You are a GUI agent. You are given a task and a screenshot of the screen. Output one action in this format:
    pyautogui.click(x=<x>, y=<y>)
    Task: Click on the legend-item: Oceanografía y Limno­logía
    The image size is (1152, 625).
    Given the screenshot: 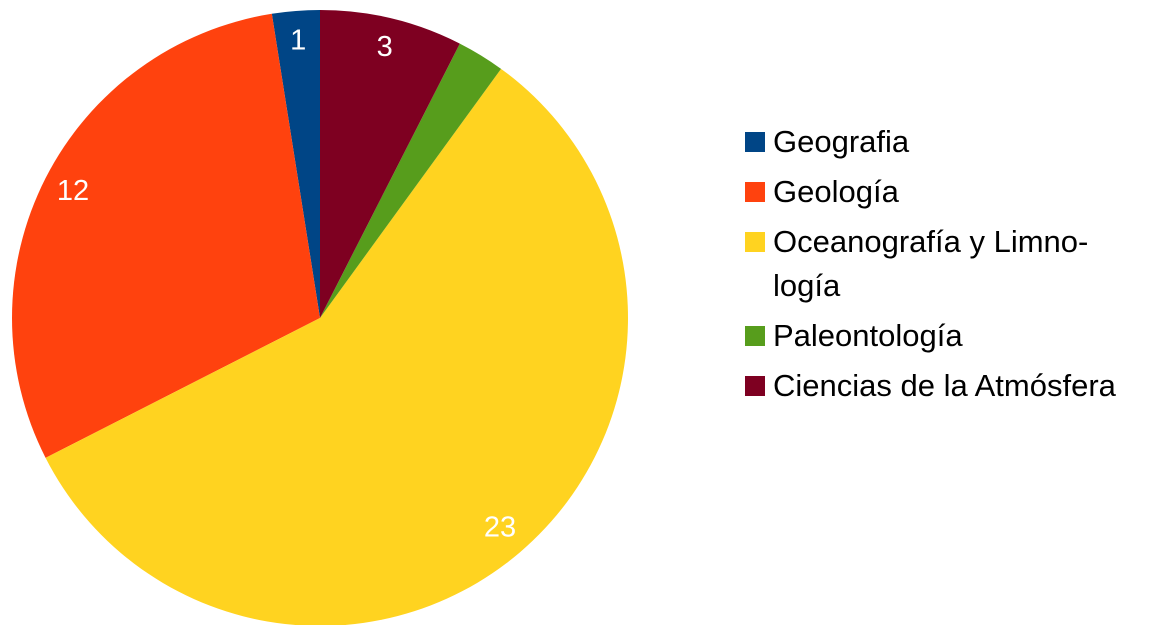 What is the action you would take?
    pyautogui.click(x=945, y=264)
    